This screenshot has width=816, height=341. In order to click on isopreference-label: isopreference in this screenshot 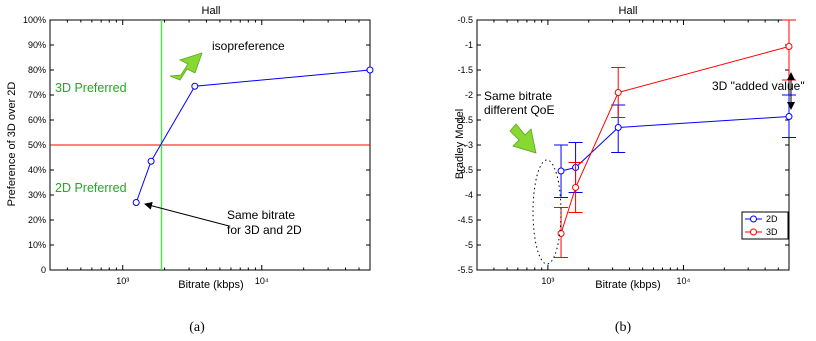, I will do `click(248, 46)`.